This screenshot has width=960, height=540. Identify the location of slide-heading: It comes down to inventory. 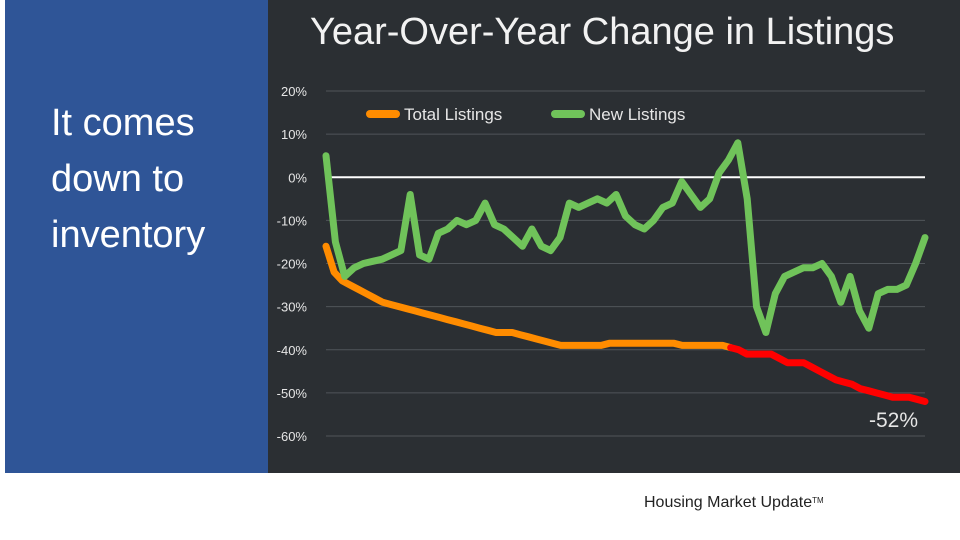
(128, 179).